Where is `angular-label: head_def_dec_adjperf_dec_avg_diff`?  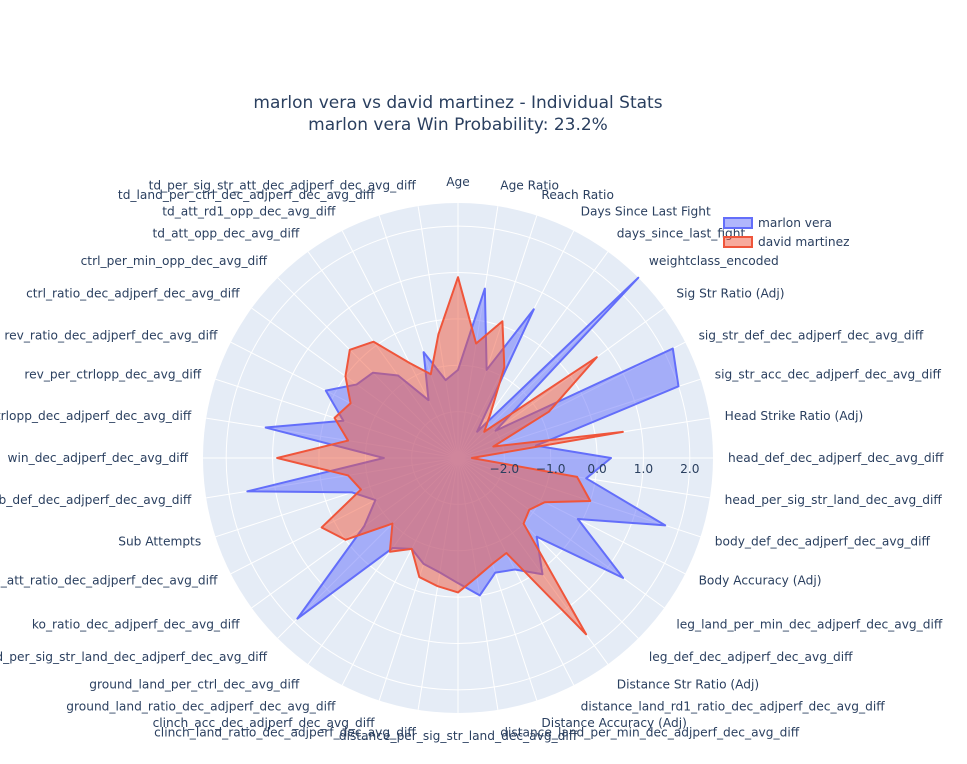
angular-label: head_def_dec_adjperf_dec_avg_diff is located at coordinates (836, 458).